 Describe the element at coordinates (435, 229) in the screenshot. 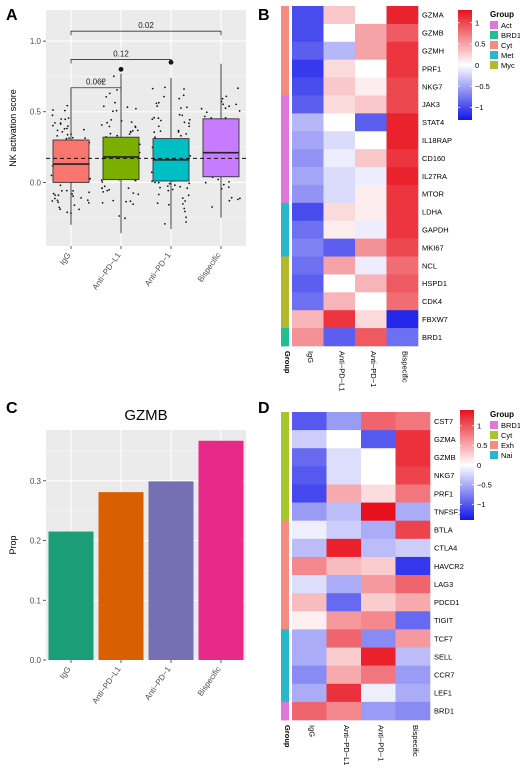

I see `row-label: GAPDH` at that location.